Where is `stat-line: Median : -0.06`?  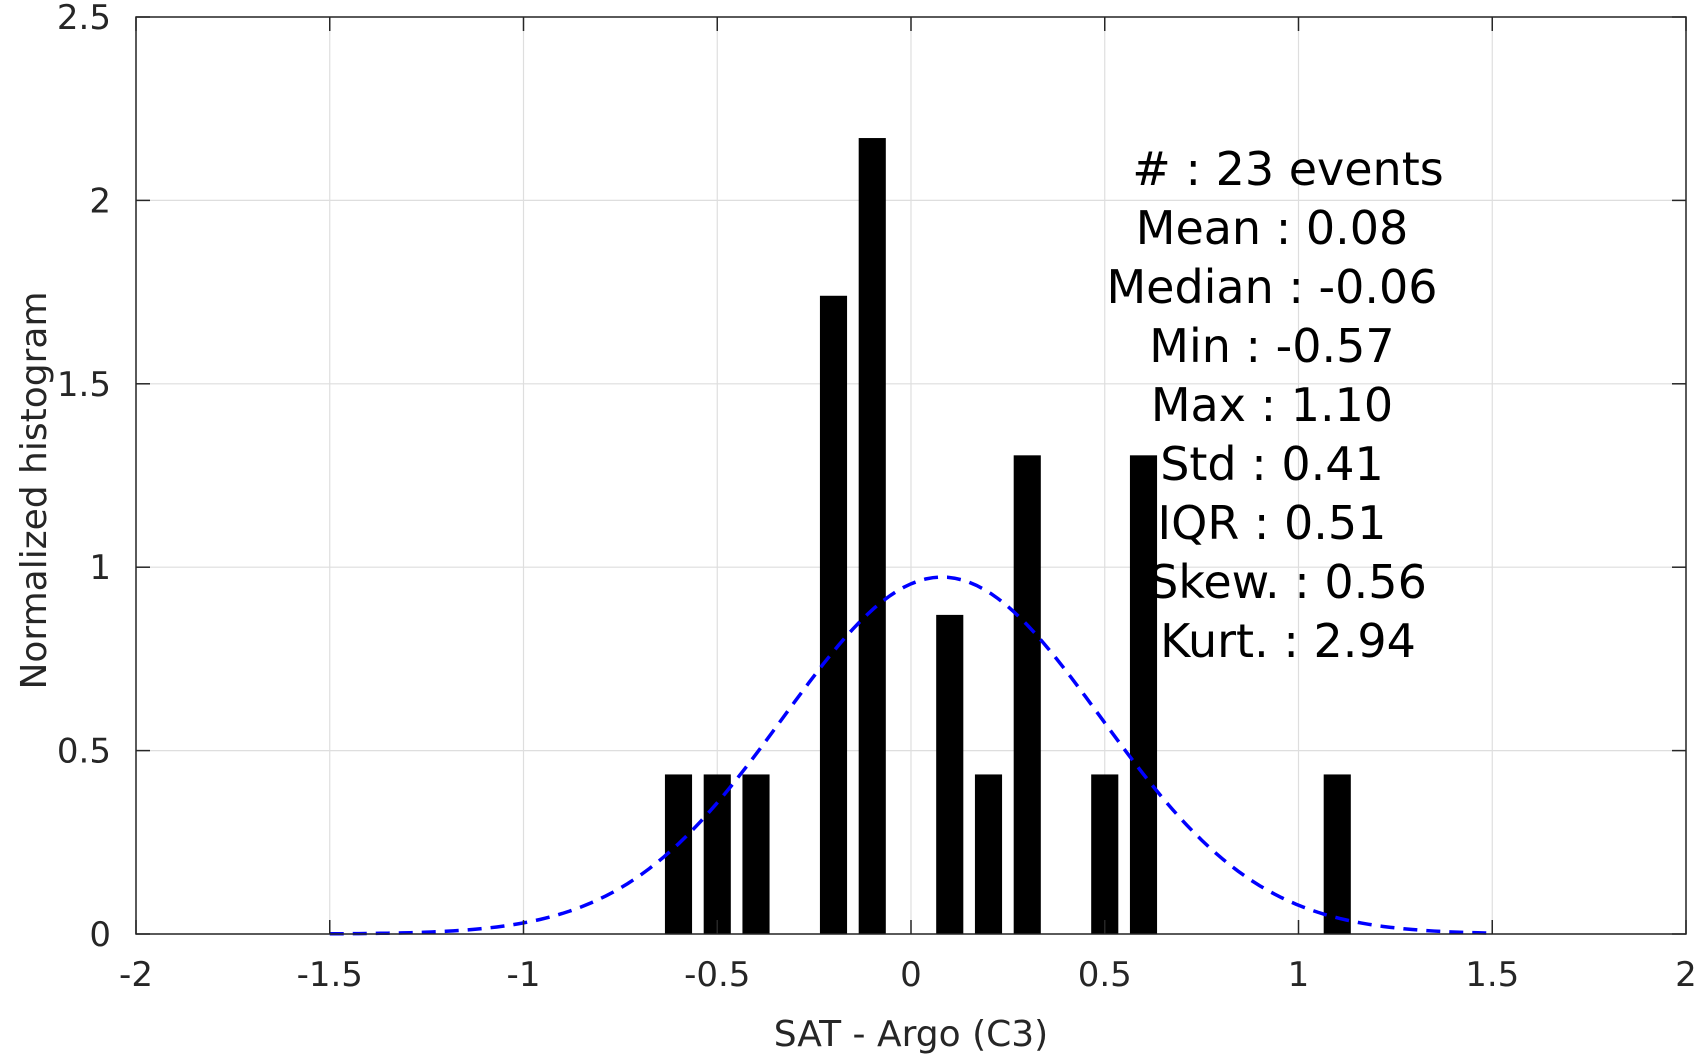
stat-line: Median : -0.06 is located at coordinates (1271, 287).